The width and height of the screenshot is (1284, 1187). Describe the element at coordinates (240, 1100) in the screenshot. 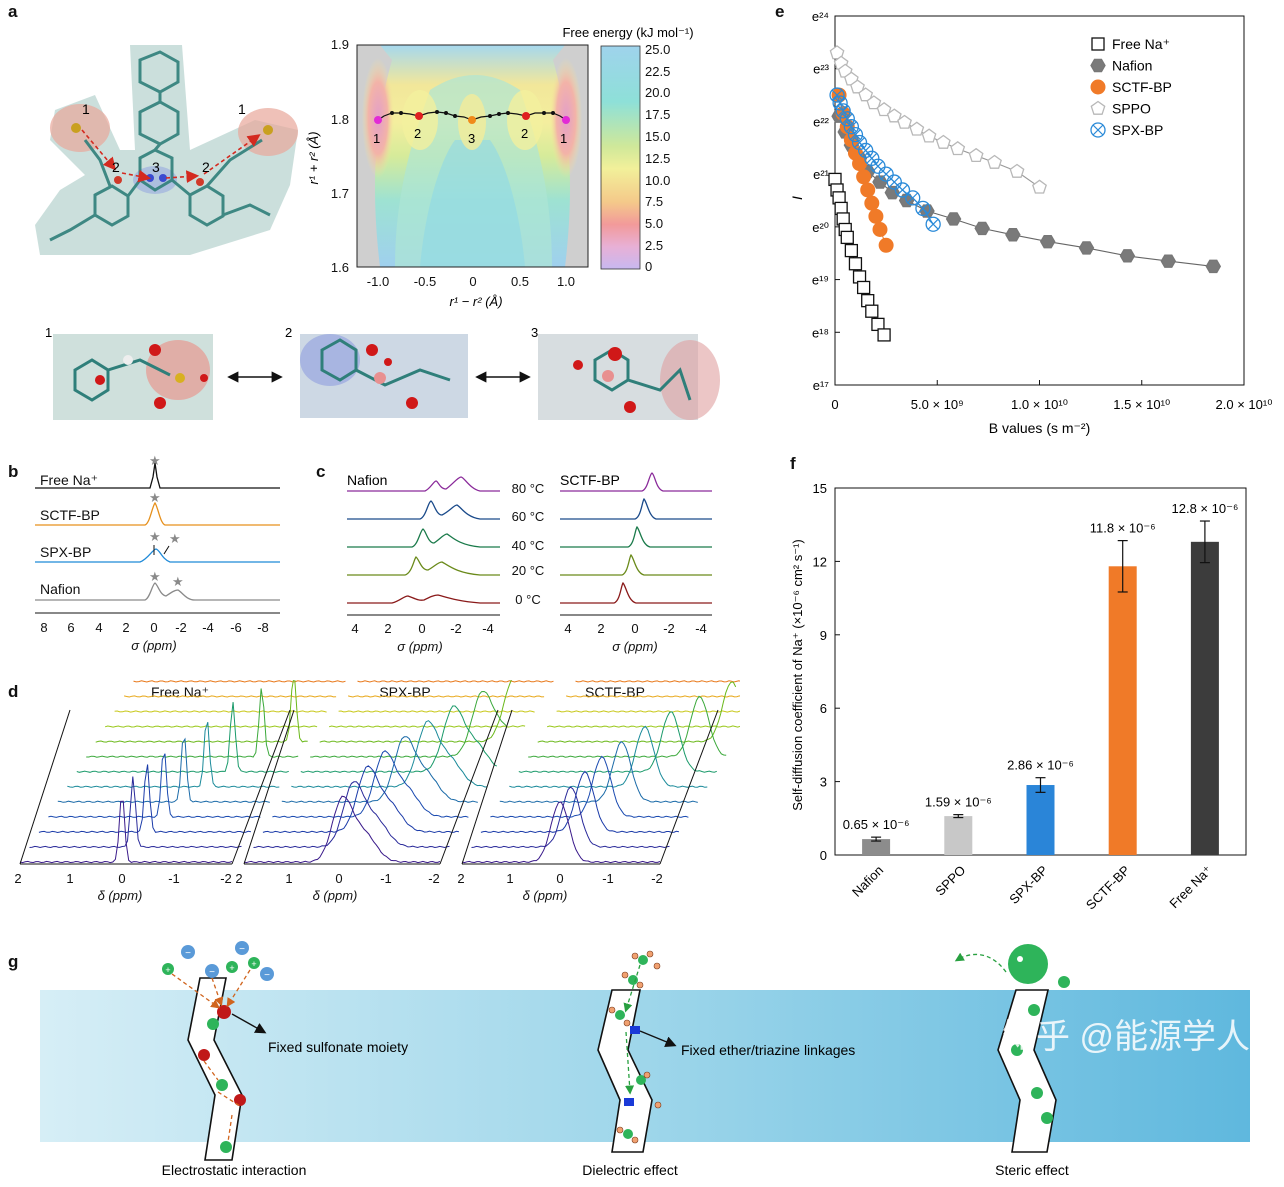

I see `sulfonate-icon` at that location.